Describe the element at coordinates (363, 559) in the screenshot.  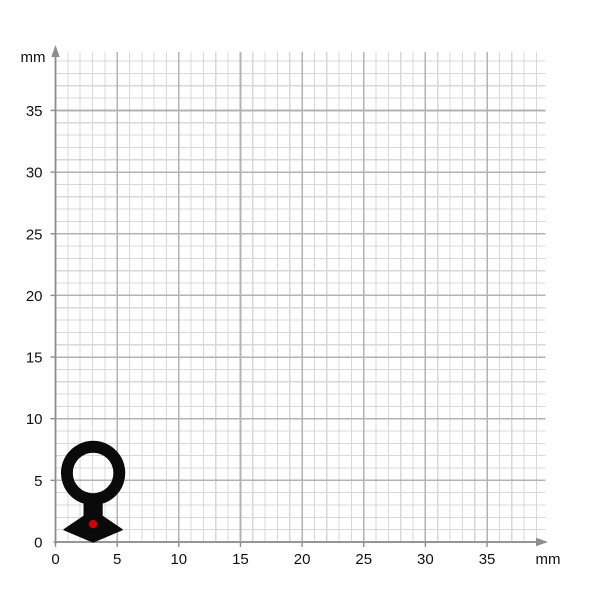
I see `x-tick-label: 25` at that location.